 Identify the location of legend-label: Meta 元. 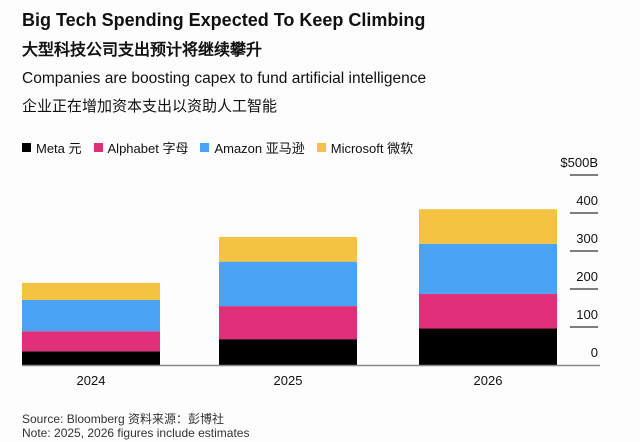
(59, 148).